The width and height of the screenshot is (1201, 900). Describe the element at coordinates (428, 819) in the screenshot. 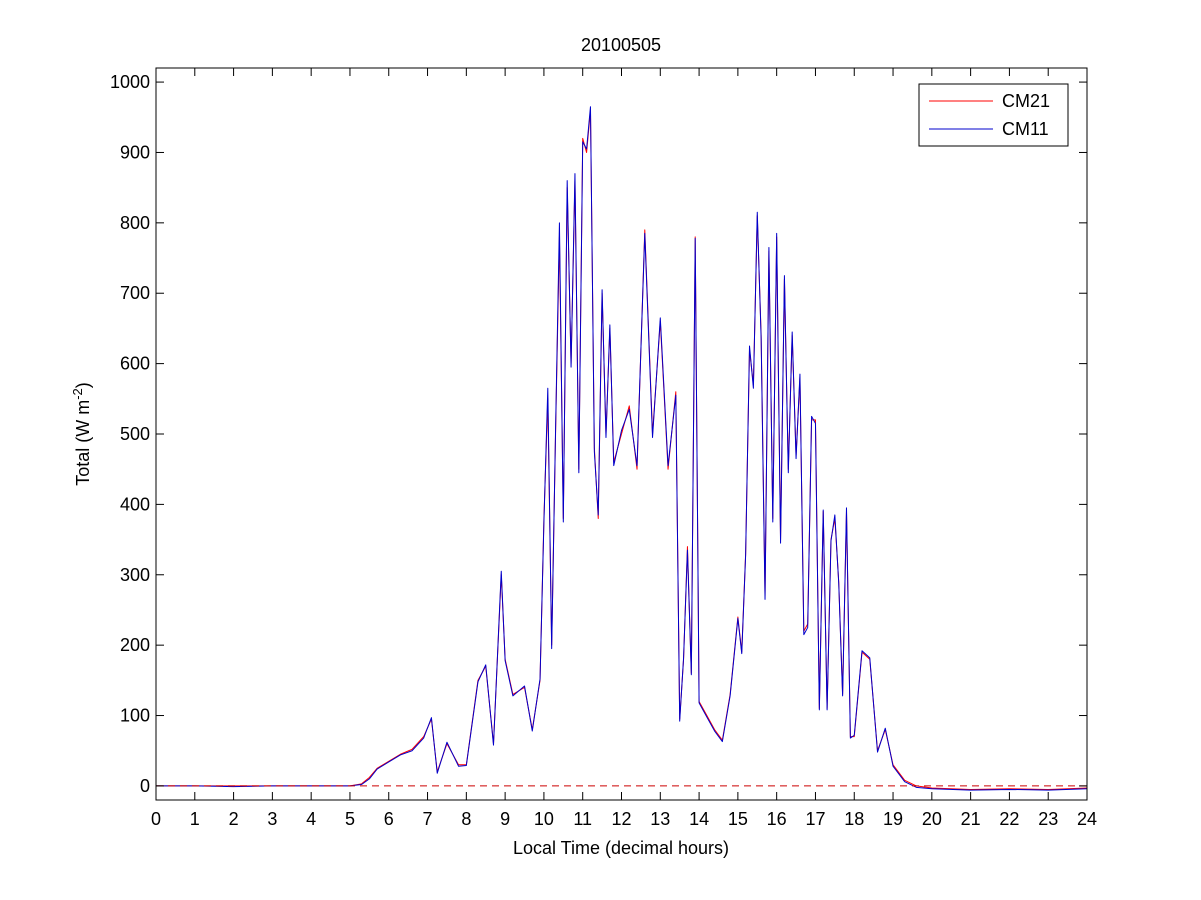

I see `x-tick-label: 7` at that location.